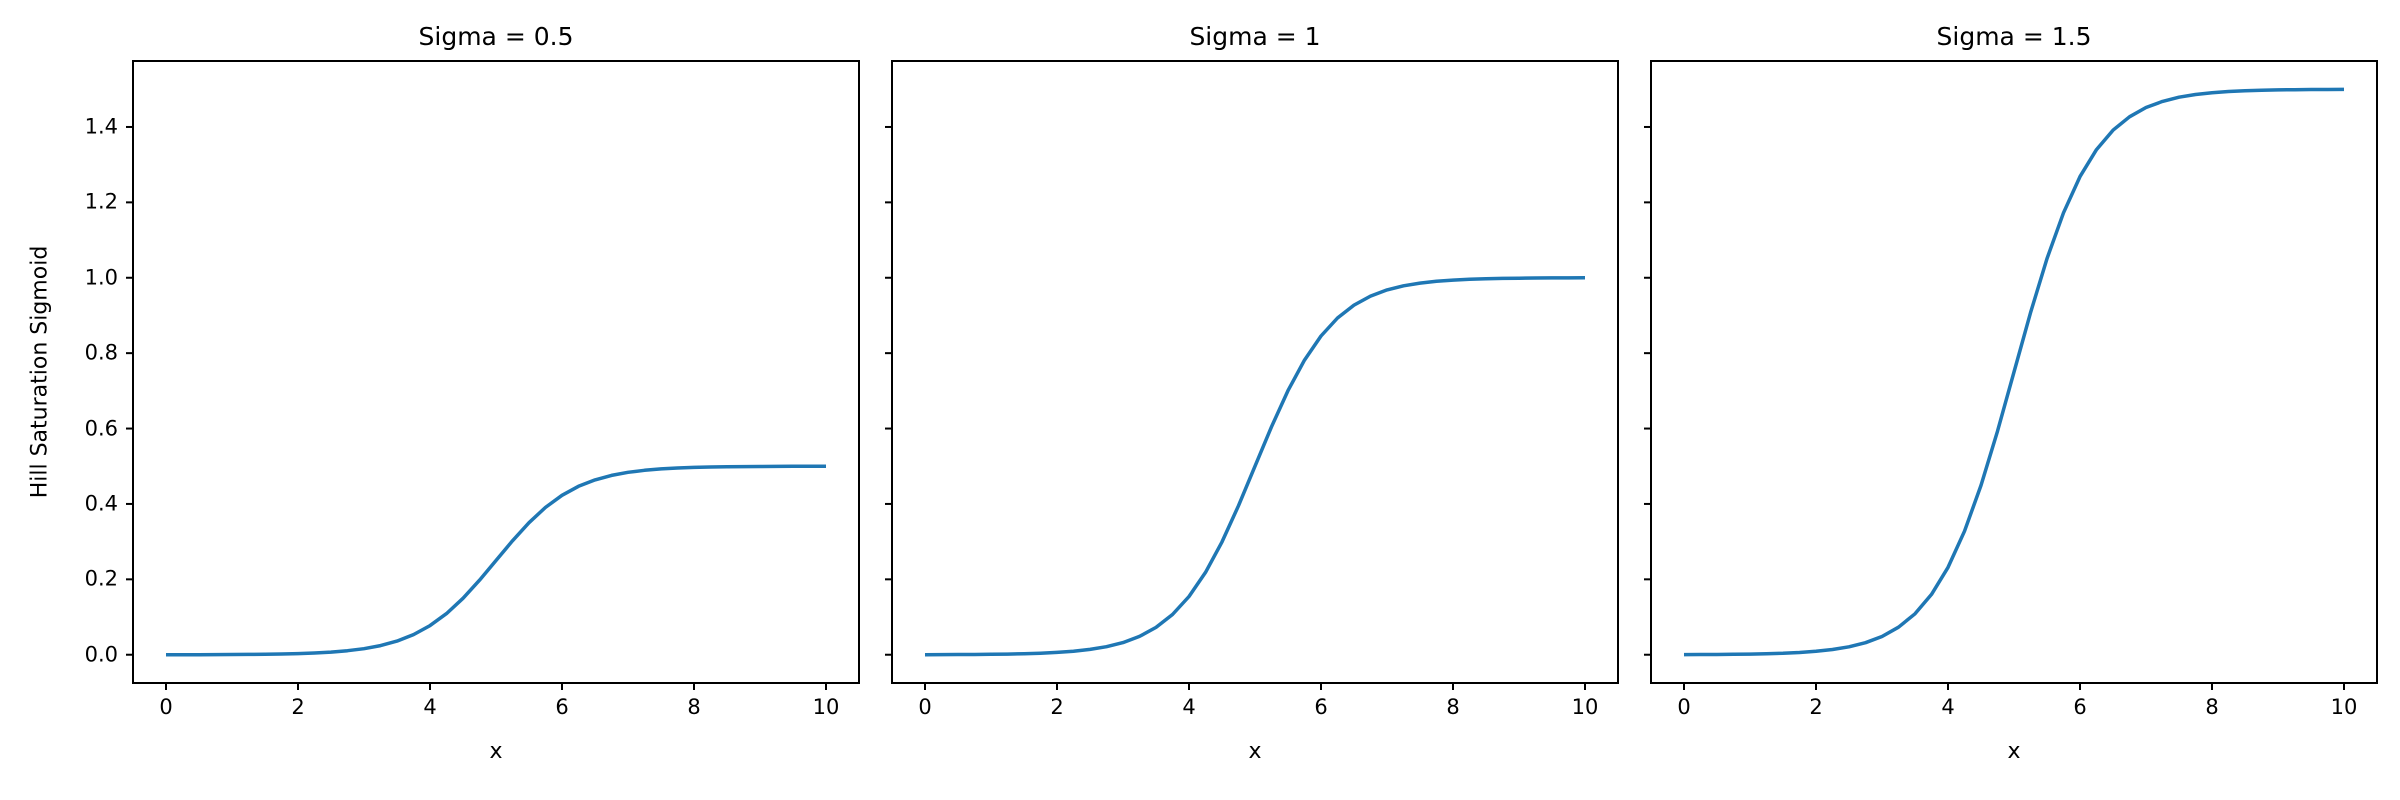 Image resolution: width=2400 pixels, height=800 pixels. I want to click on y-axis-label: Hill Saturation Sigmoid, so click(40, 372).